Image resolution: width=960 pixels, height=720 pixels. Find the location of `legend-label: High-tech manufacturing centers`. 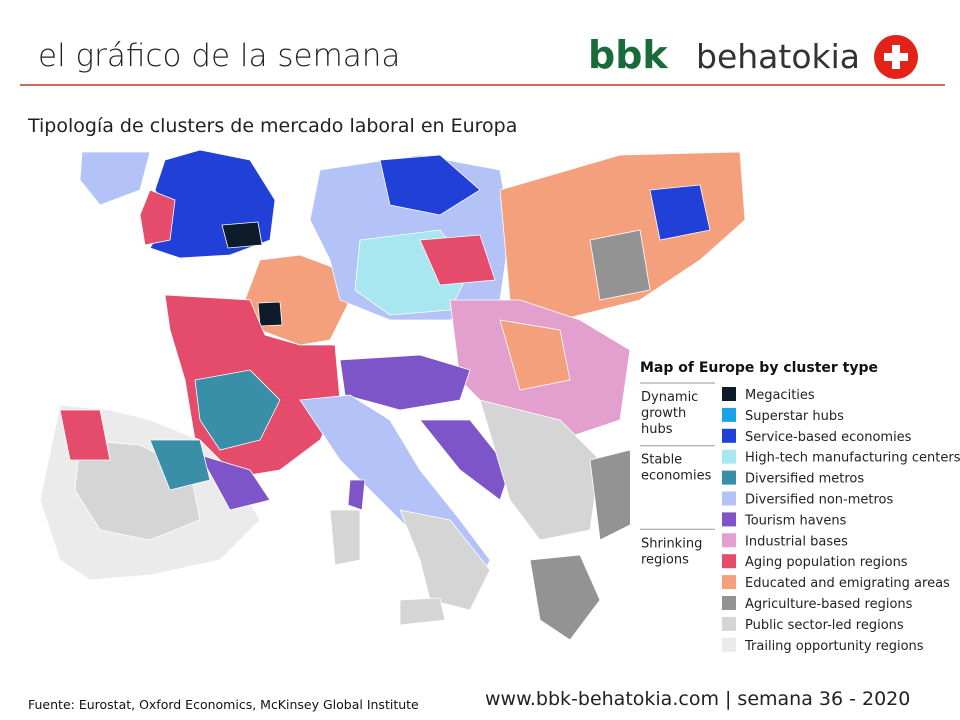

legend-label: High-tech manufacturing centers is located at coordinates (852, 458).